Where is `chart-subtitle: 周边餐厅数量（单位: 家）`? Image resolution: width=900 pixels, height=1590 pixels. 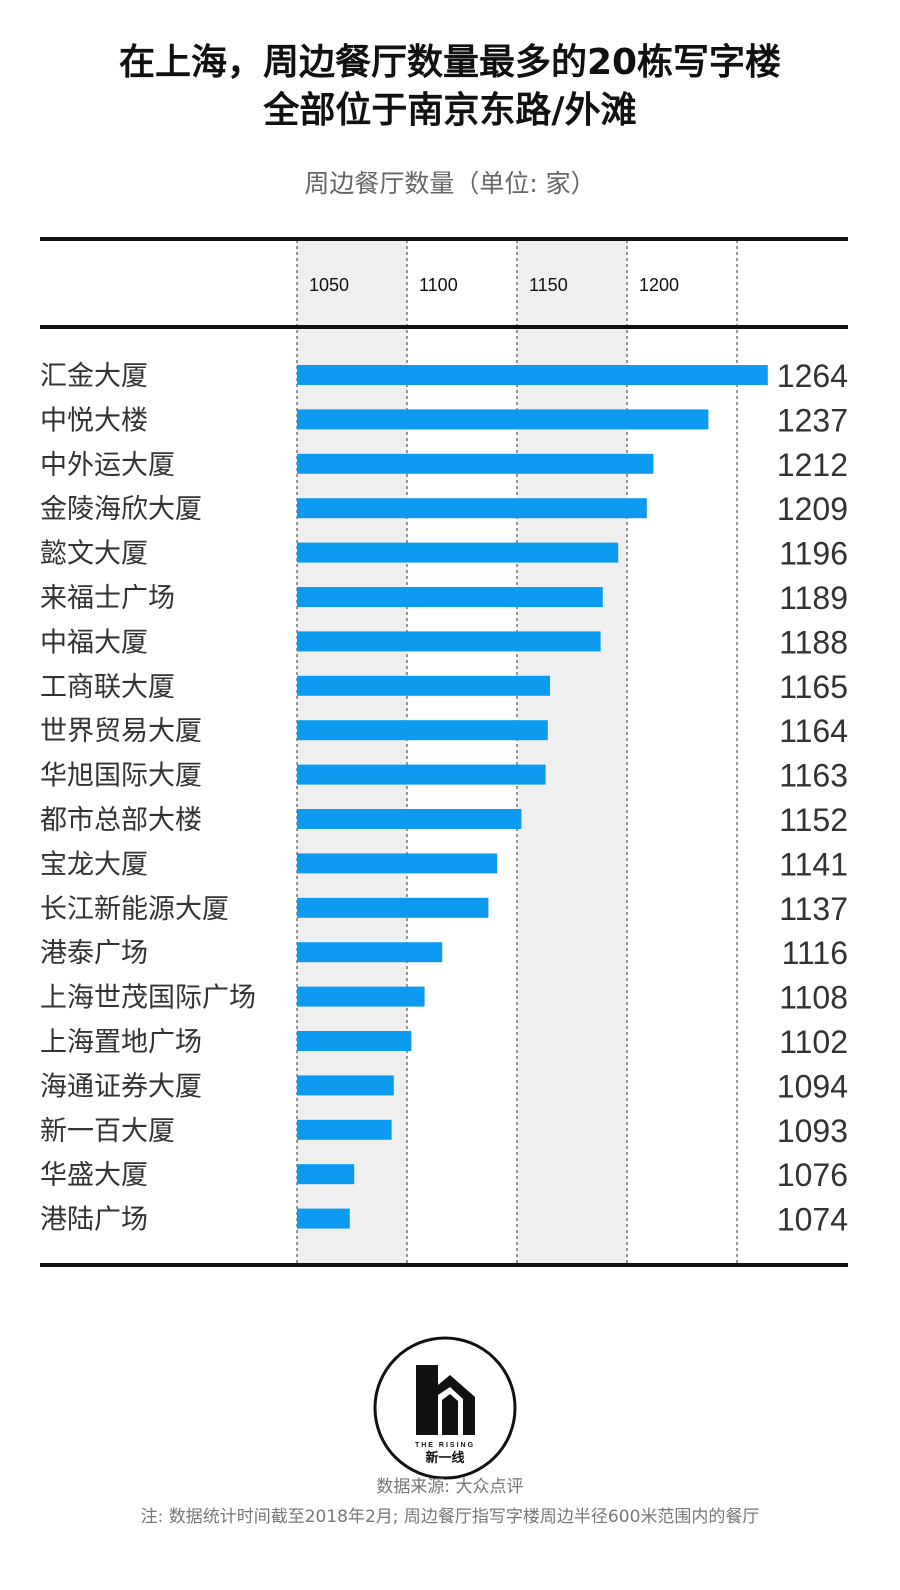 chart-subtitle: 周边餐厅数量（单位: 家） is located at coordinates (450, 183).